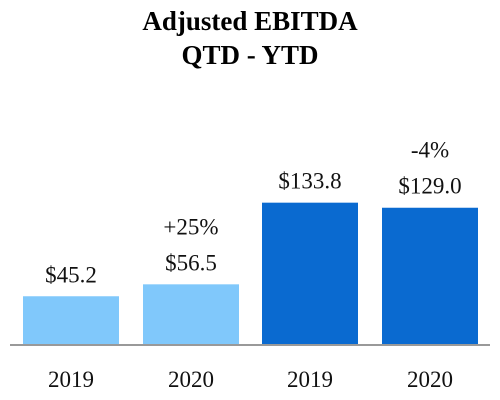 The image size is (500, 400). I want to click on x-tick-label-1: 2020, so click(191, 379).